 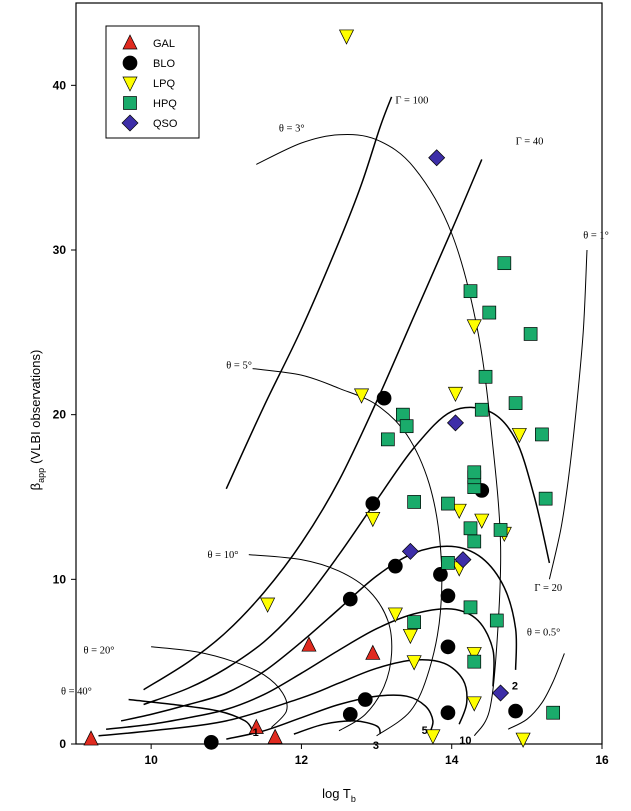 I want to click on curve-annotation: θ = 5°, so click(x=239, y=366).